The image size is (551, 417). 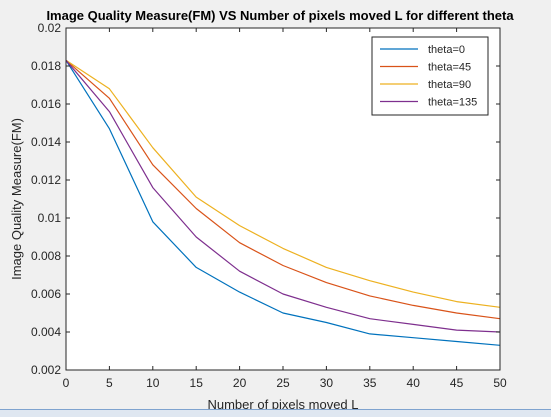 What do you see at coordinates (153, 383) in the screenshot?
I see `x-tick-label: 10` at bounding box center [153, 383].